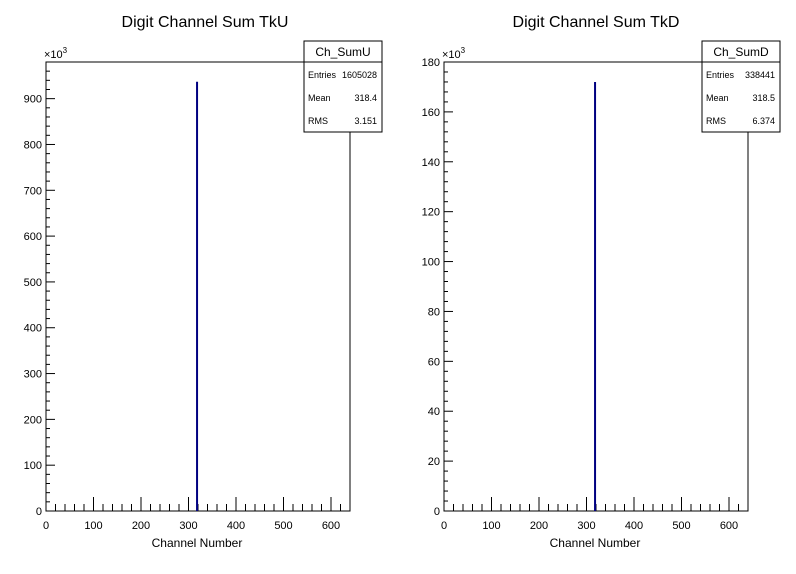 The height and width of the screenshot is (574, 796). Describe the element at coordinates (205, 22) in the screenshot. I see `chart-title-left: Digit Channel Sum TkU` at that location.